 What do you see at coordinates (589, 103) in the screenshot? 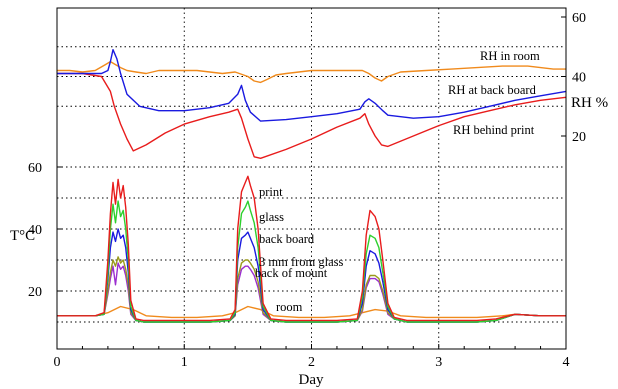
I see `y-axis-right-title: RH %` at bounding box center [589, 103].